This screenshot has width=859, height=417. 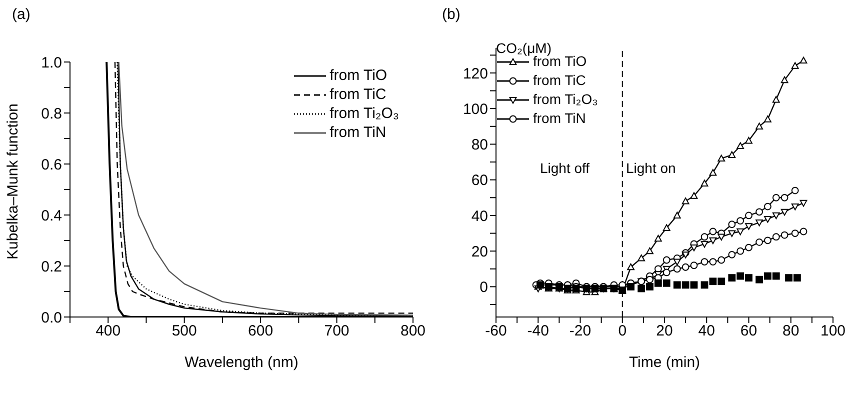 I want to click on x-tick-label: 40, so click(x=706, y=331).